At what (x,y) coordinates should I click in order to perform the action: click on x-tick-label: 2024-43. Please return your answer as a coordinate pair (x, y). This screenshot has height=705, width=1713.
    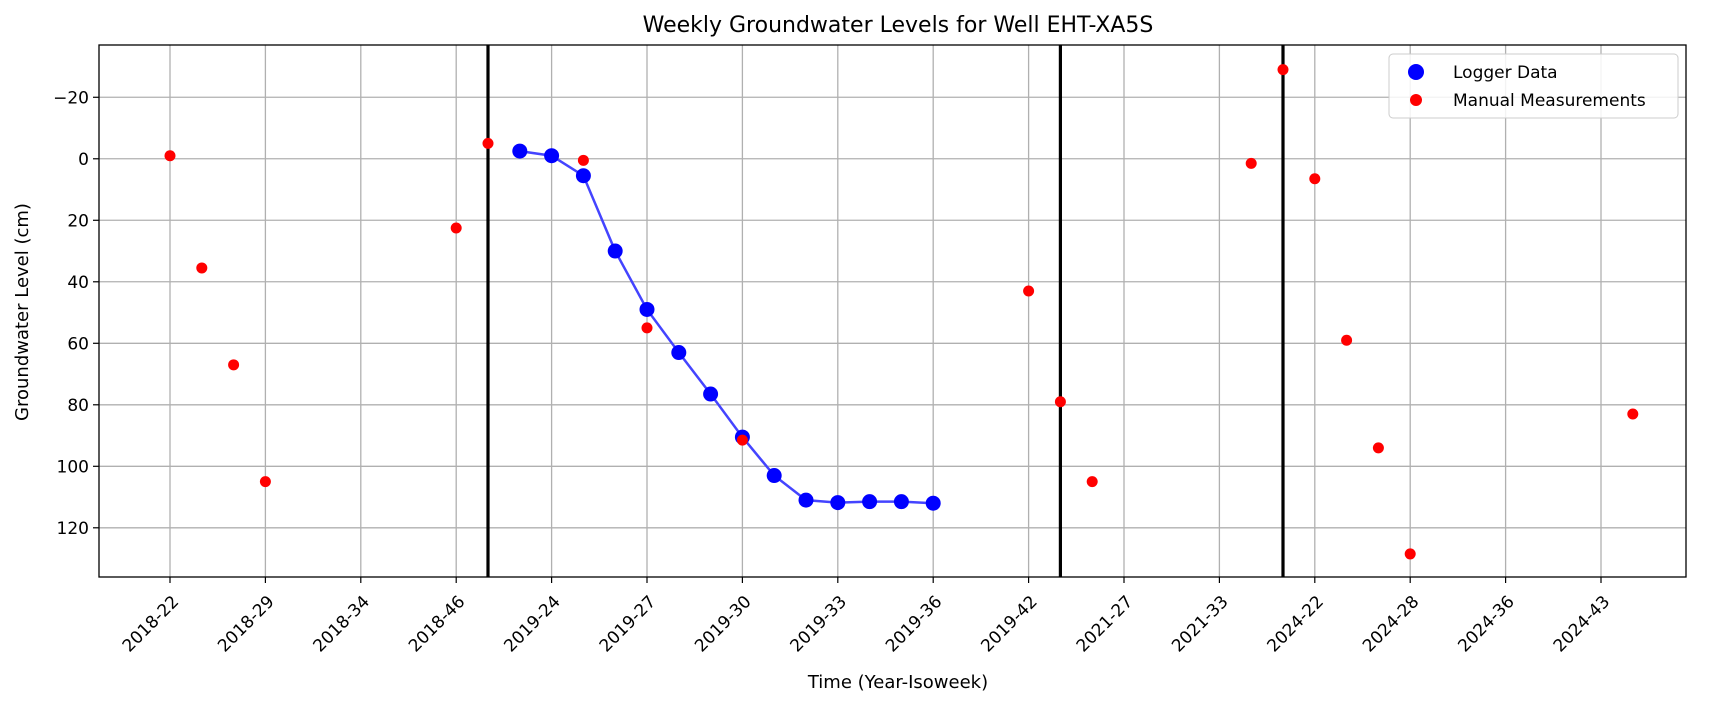
    Looking at the image, I should click on (1582, 624).